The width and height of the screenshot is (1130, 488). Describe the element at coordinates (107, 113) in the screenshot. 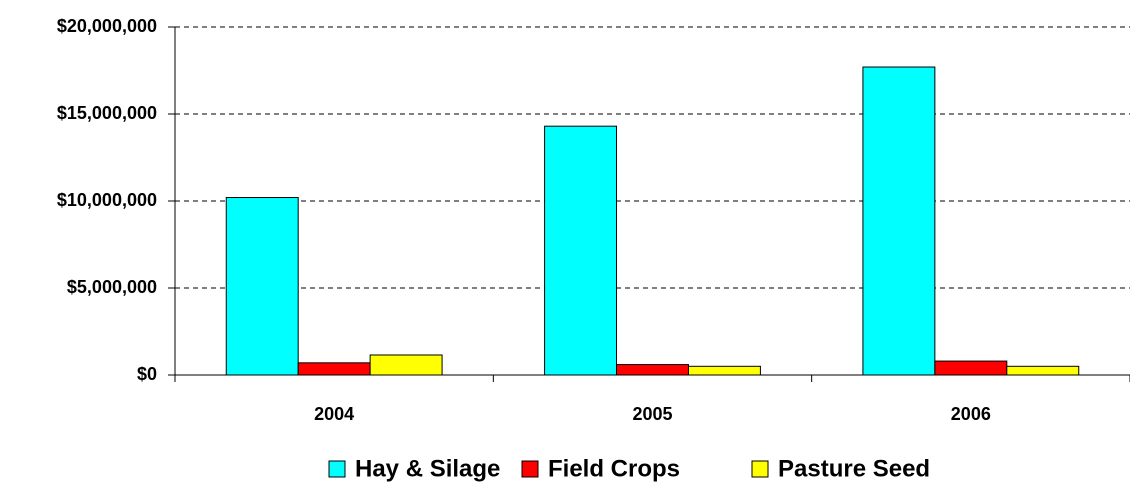

I see `y-tick-label: $15,000,000` at that location.